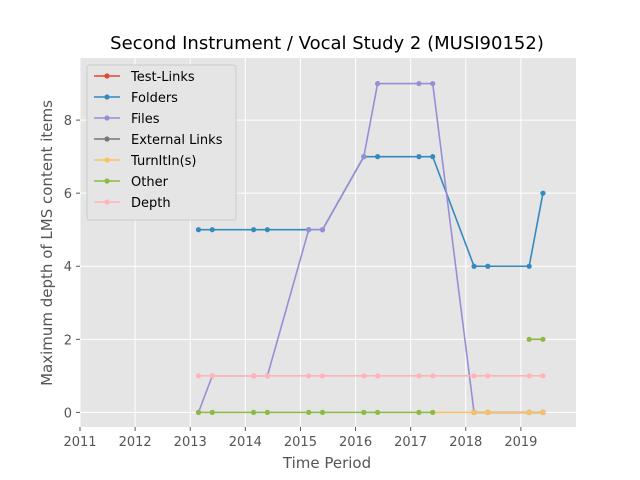 This screenshot has height=480, width=640. Describe the element at coordinates (154, 98) in the screenshot. I see `legend-label: Folders` at that location.